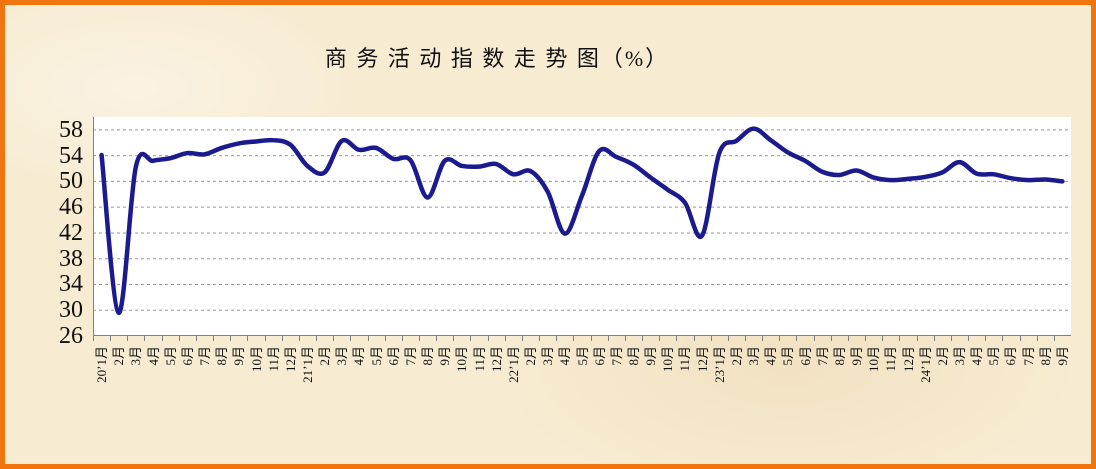 The height and width of the screenshot is (469, 1096). What do you see at coordinates (71, 155) in the screenshot?
I see `y-axis-label: 54` at bounding box center [71, 155].